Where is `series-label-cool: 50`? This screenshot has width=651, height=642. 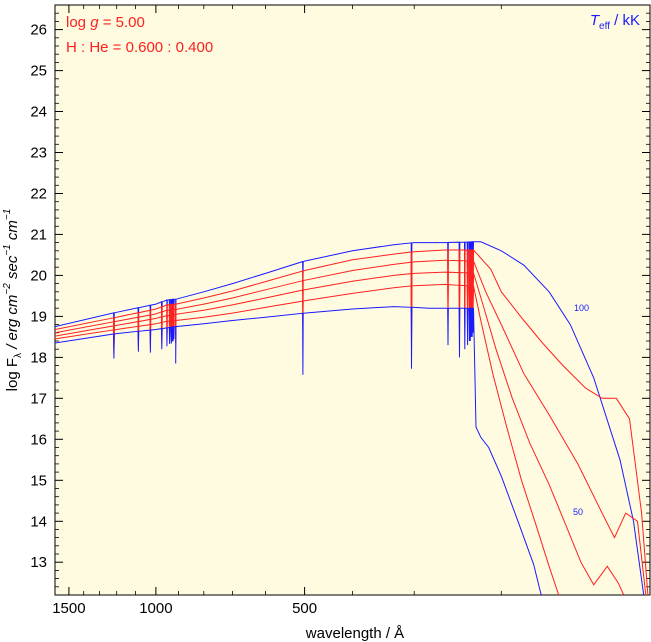 series-label-cool: 50 is located at coordinates (578, 512).